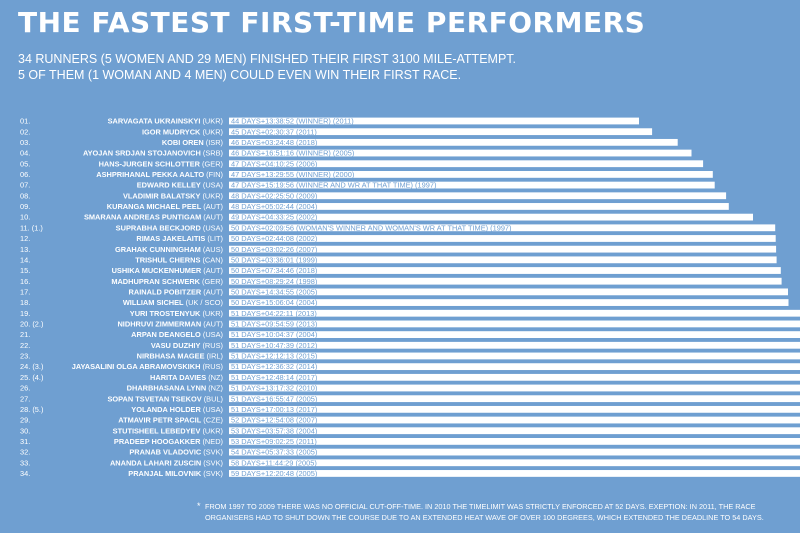 The height and width of the screenshot is (533, 800). Describe the element at coordinates (274, 420) in the screenshot. I see `bar-label: 52 DAYS+12:54:08 (2007)` at that location.